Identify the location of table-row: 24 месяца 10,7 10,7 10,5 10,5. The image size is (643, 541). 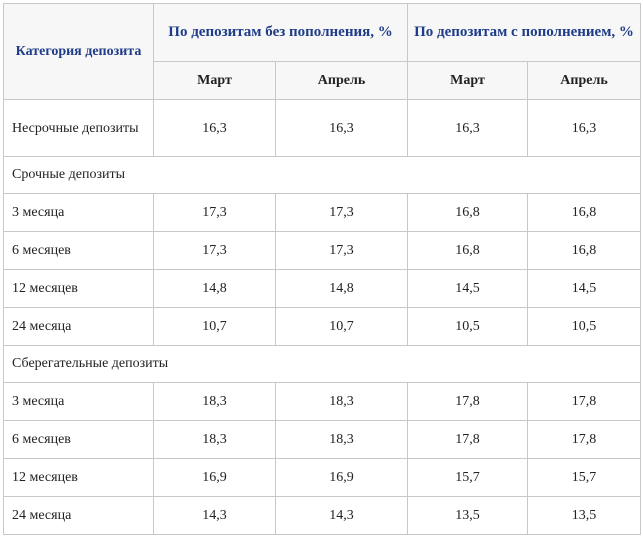
(322, 326).